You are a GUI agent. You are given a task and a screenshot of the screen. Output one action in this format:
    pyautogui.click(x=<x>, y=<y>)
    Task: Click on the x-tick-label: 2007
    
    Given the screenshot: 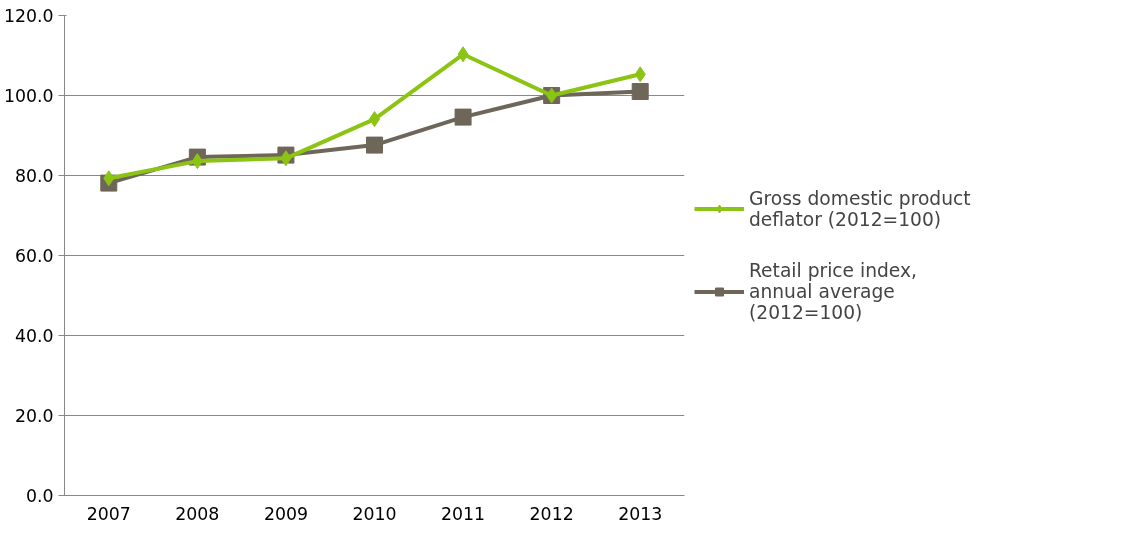 What is the action you would take?
    pyautogui.click(x=108, y=513)
    